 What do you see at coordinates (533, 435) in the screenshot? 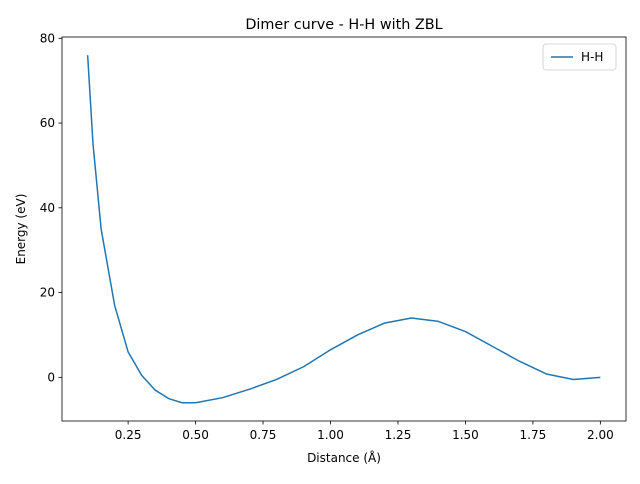
I see `x-tick-label: 1.75` at bounding box center [533, 435].